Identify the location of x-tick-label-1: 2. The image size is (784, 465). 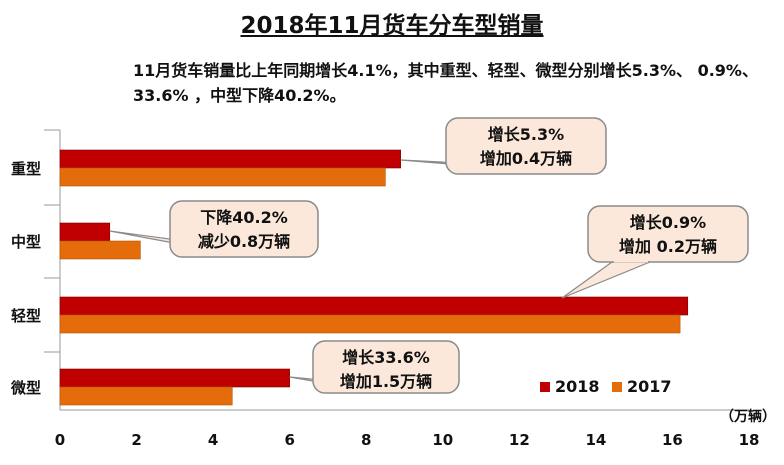
(136, 440).